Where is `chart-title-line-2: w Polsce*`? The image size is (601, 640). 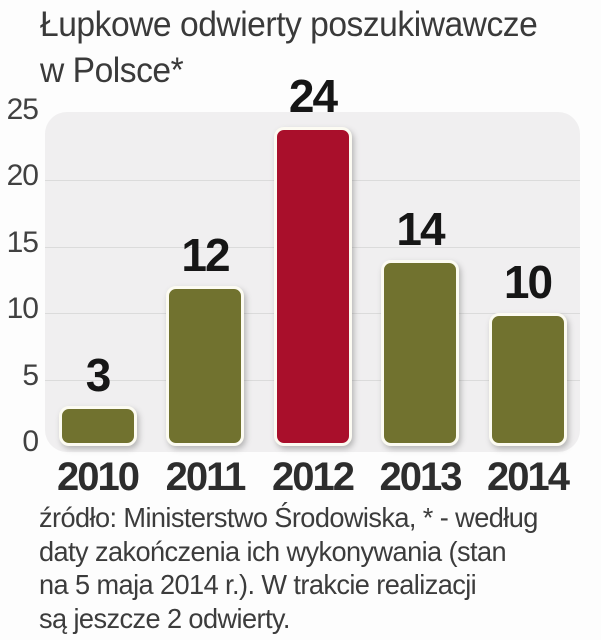 chart-title-line-2: w Polsce* is located at coordinates (112, 70).